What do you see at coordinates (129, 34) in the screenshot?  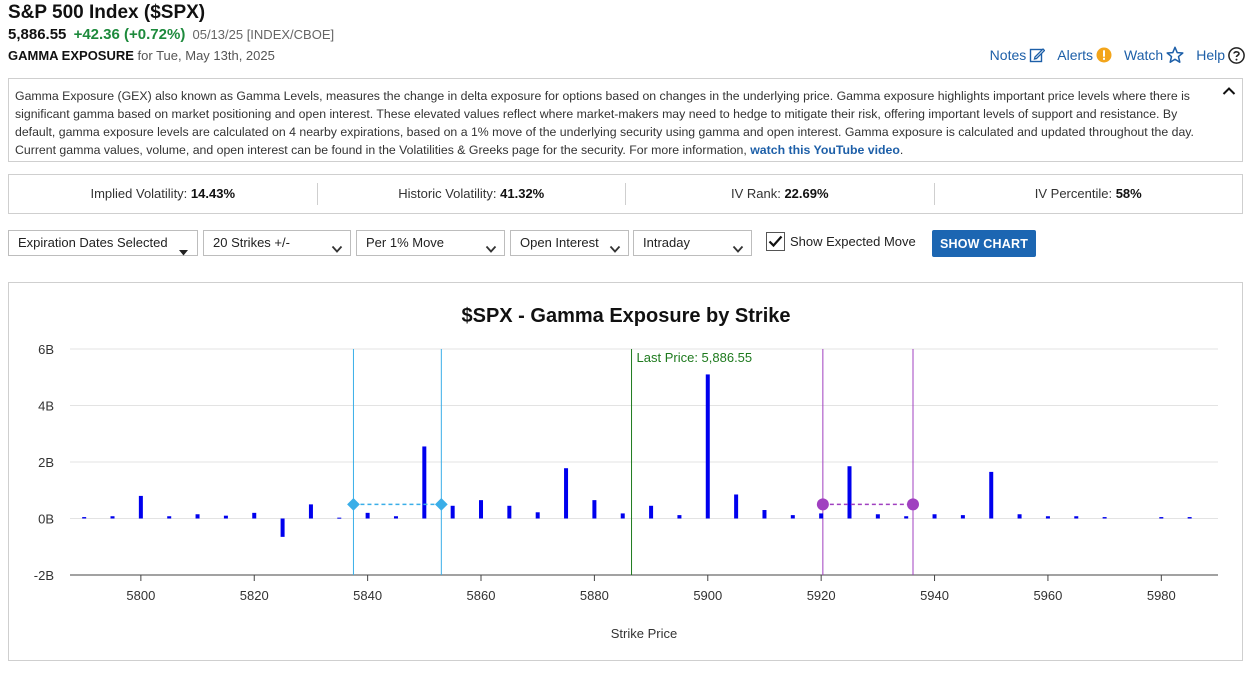 I see `price-change: +42.36 (+0.72%)` at bounding box center [129, 34].